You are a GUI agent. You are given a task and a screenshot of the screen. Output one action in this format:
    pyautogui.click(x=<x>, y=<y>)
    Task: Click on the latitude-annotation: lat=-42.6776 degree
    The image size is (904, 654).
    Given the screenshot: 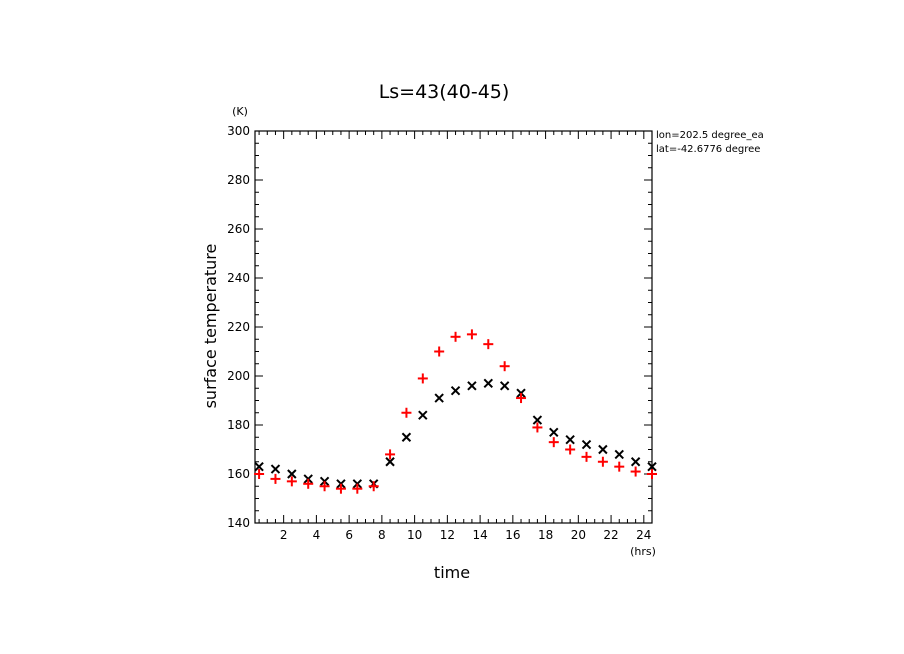 What is the action you would take?
    pyautogui.click(x=708, y=149)
    